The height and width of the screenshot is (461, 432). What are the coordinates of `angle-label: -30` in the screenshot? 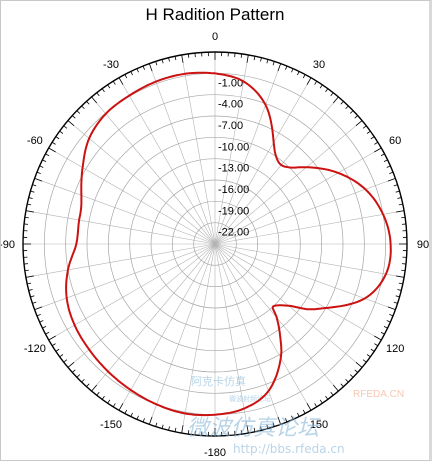 It's located at (111, 65).